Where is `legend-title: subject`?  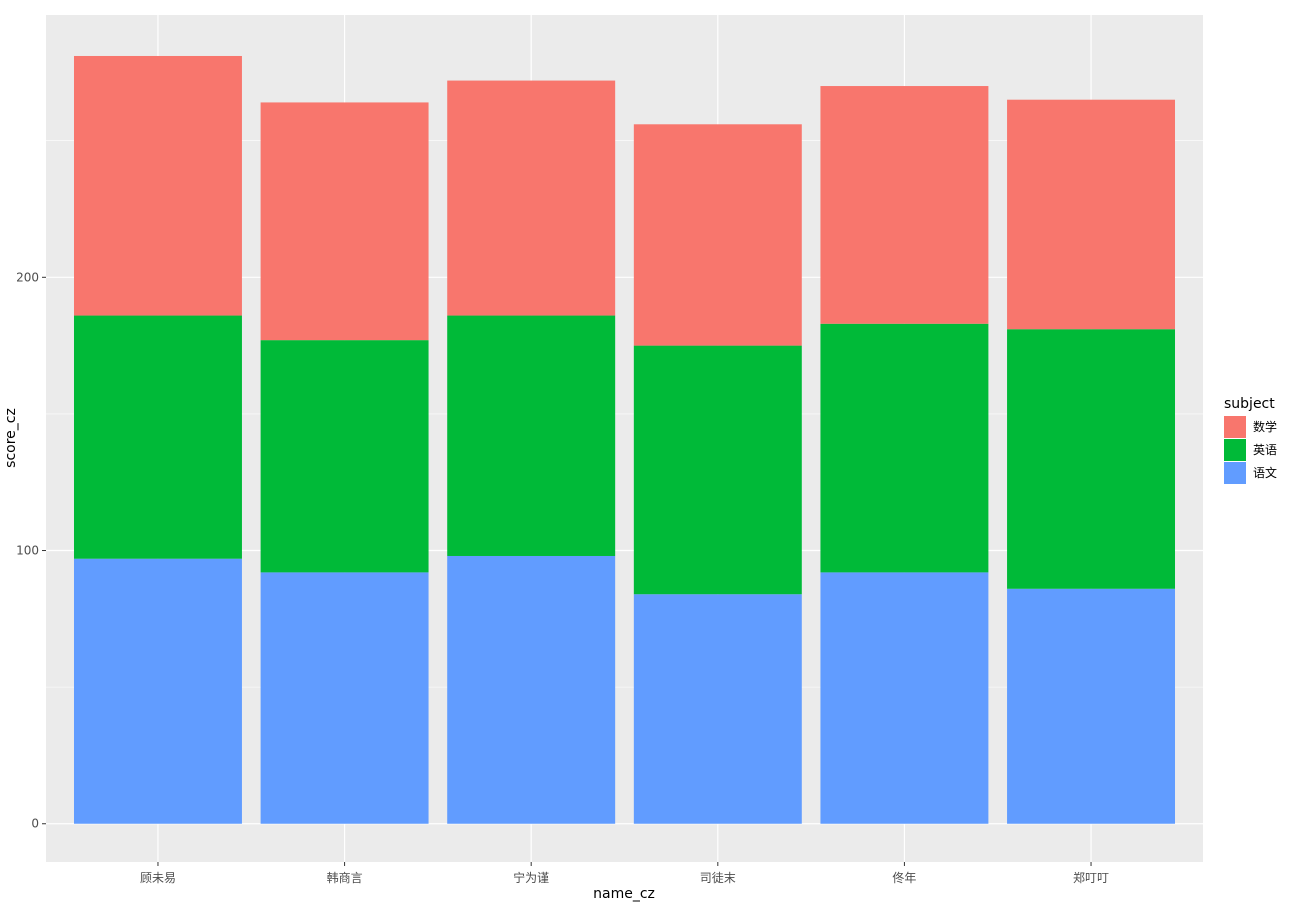 legend-title: subject is located at coordinates (1249, 404).